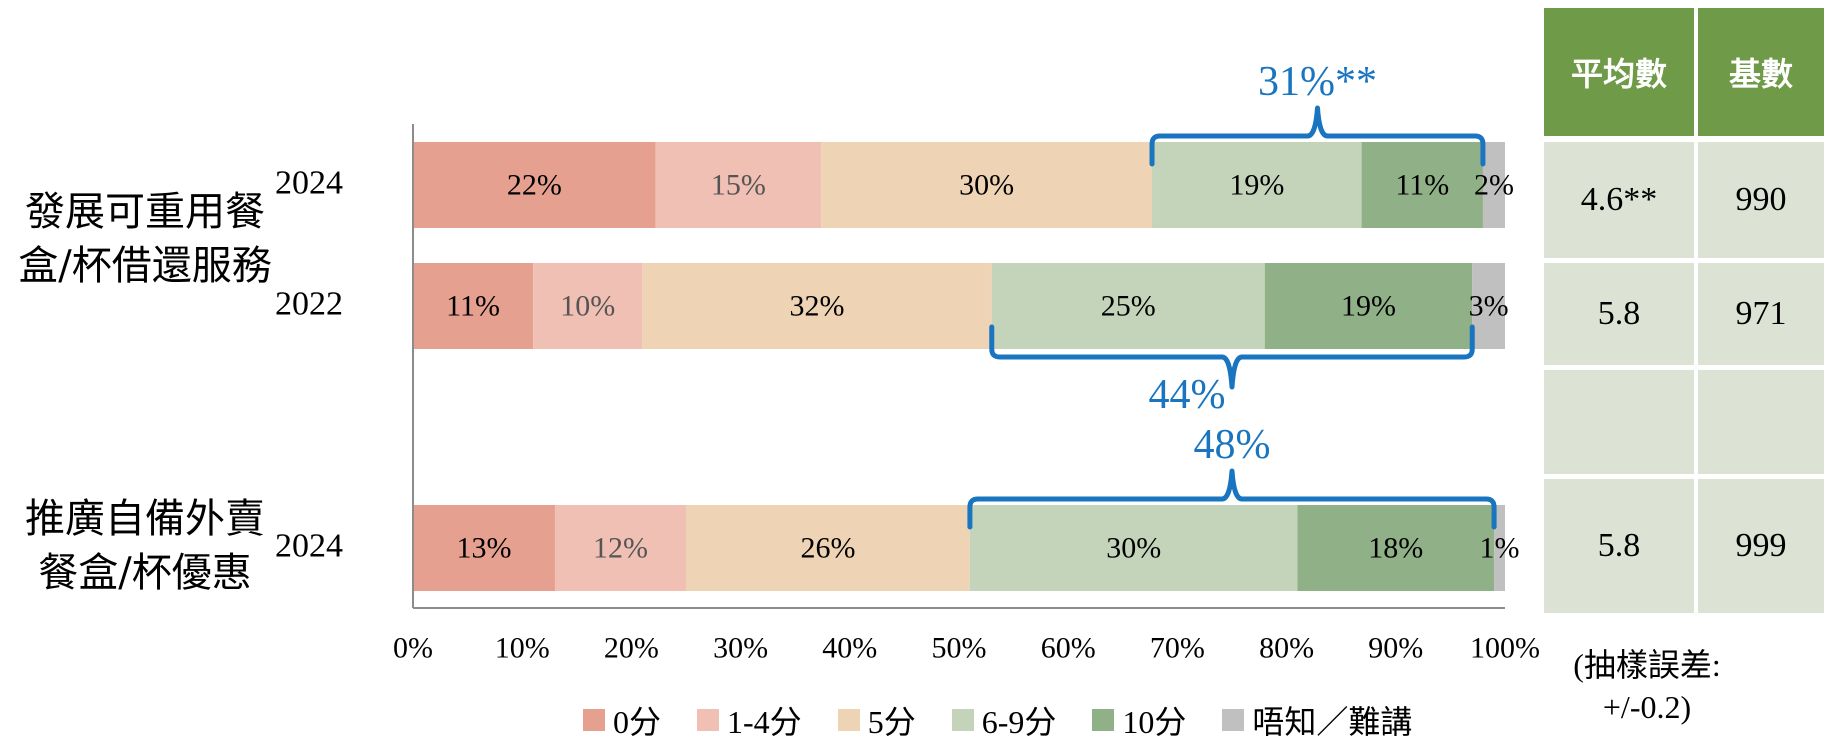 The height and width of the screenshot is (743, 1824). Describe the element at coordinates (1505, 648) in the screenshot. I see `x-tick-label: 100%` at that location.